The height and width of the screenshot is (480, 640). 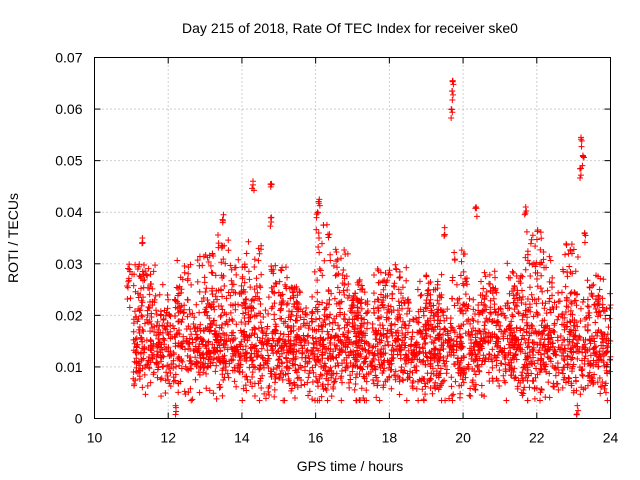 I want to click on x-tick-label: 14, so click(x=242, y=438).